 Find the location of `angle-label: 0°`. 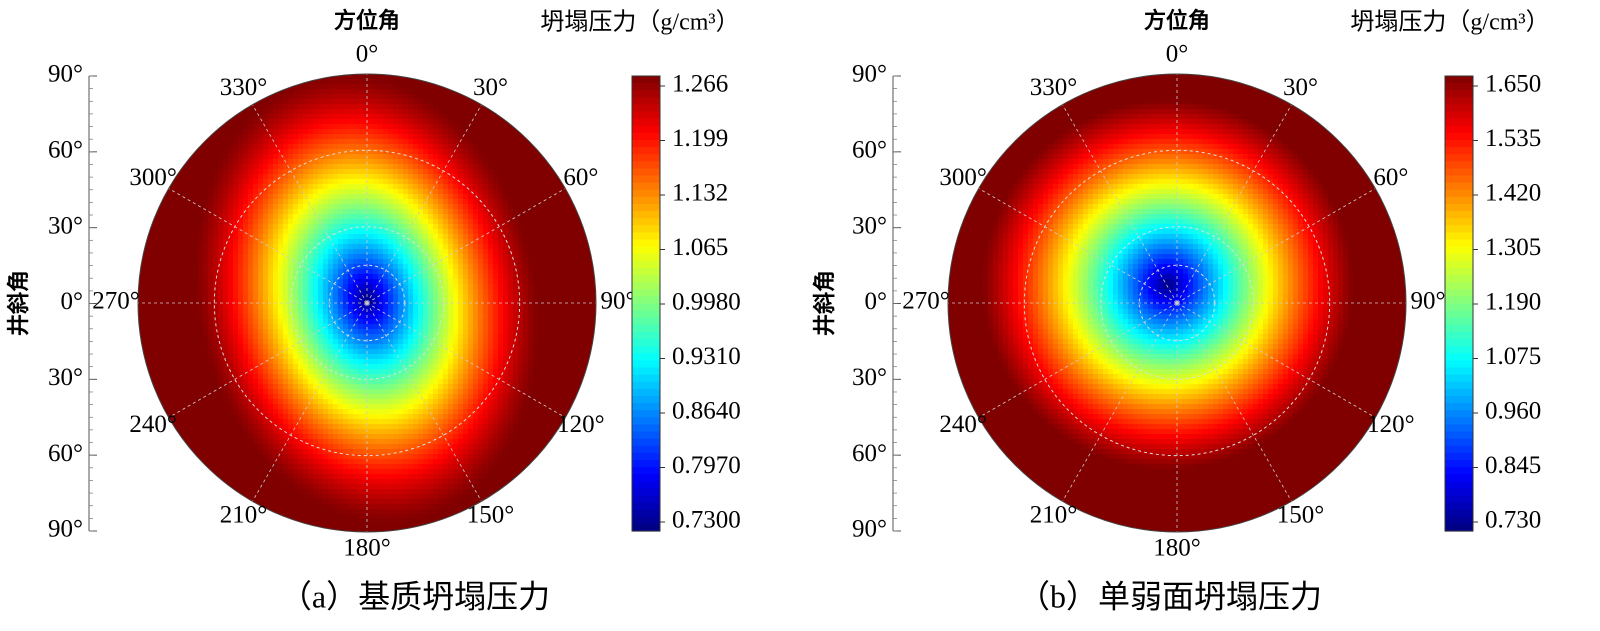

angle-label: 0° is located at coordinates (367, 54).